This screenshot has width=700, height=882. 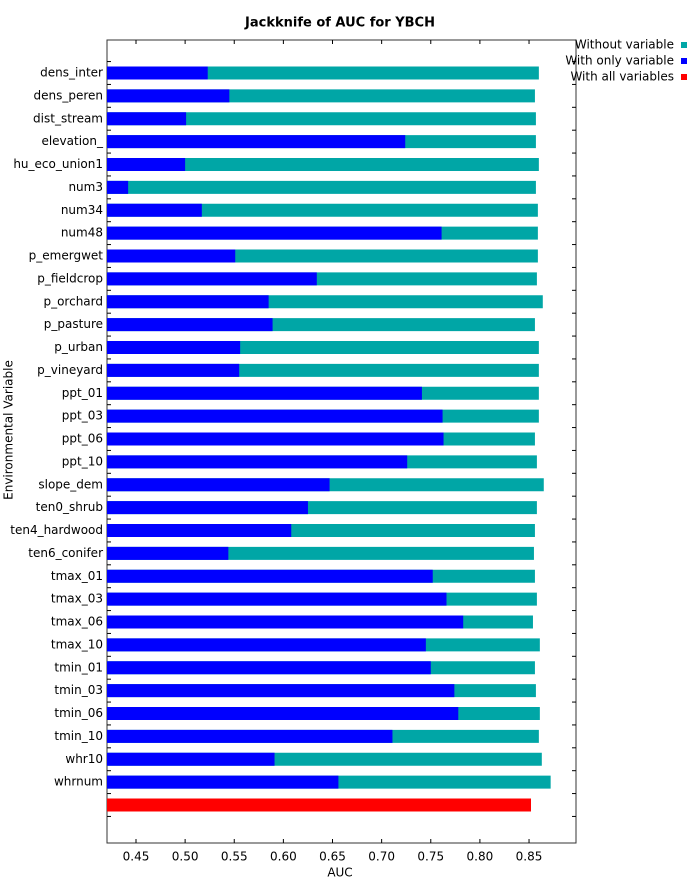 What do you see at coordinates (82, 233) in the screenshot?
I see `y-tick-label: num48` at bounding box center [82, 233].